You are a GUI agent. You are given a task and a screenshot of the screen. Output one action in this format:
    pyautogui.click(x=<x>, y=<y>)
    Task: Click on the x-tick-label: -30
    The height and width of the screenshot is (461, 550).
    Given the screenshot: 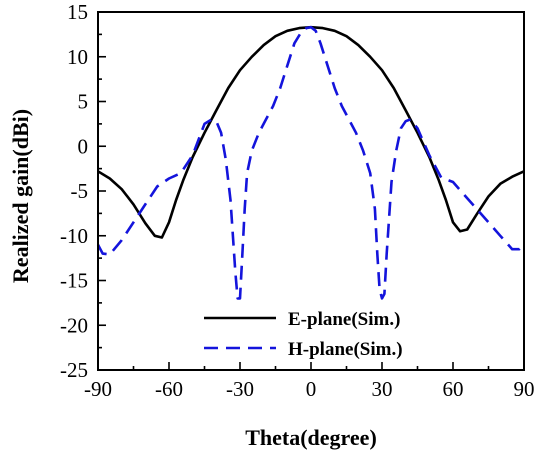 What is the action you would take?
    pyautogui.click(x=240, y=389)
    